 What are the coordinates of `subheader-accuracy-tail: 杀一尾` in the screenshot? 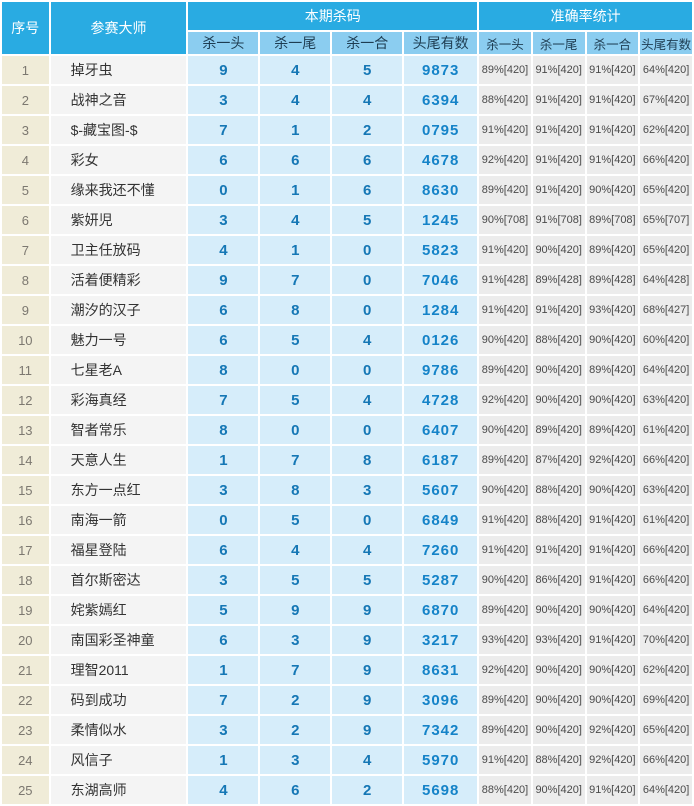 It's located at (558, 43).